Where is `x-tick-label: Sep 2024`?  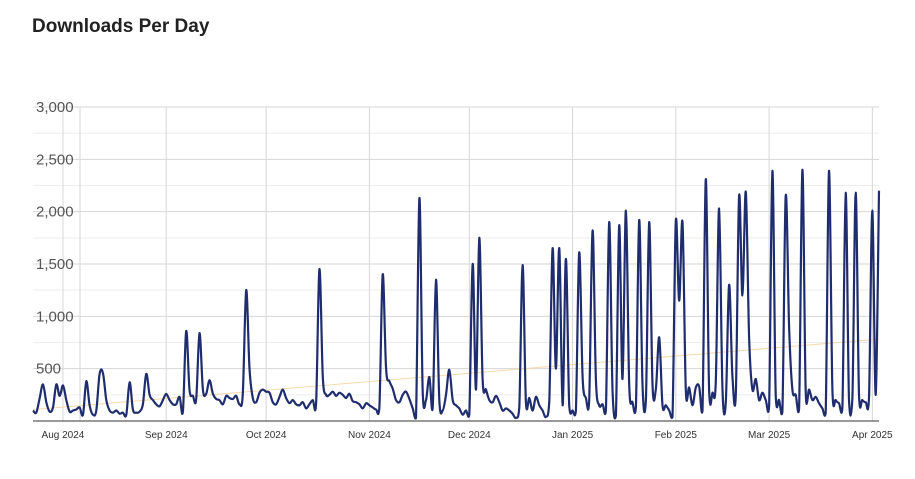 x-tick-label: Sep 2024 is located at coordinates (166, 435).